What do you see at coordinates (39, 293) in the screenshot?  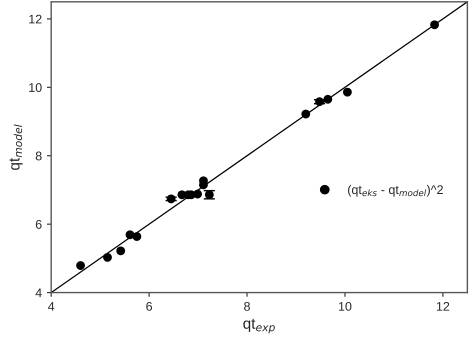 I see `y-tick-label: 4` at bounding box center [39, 293].